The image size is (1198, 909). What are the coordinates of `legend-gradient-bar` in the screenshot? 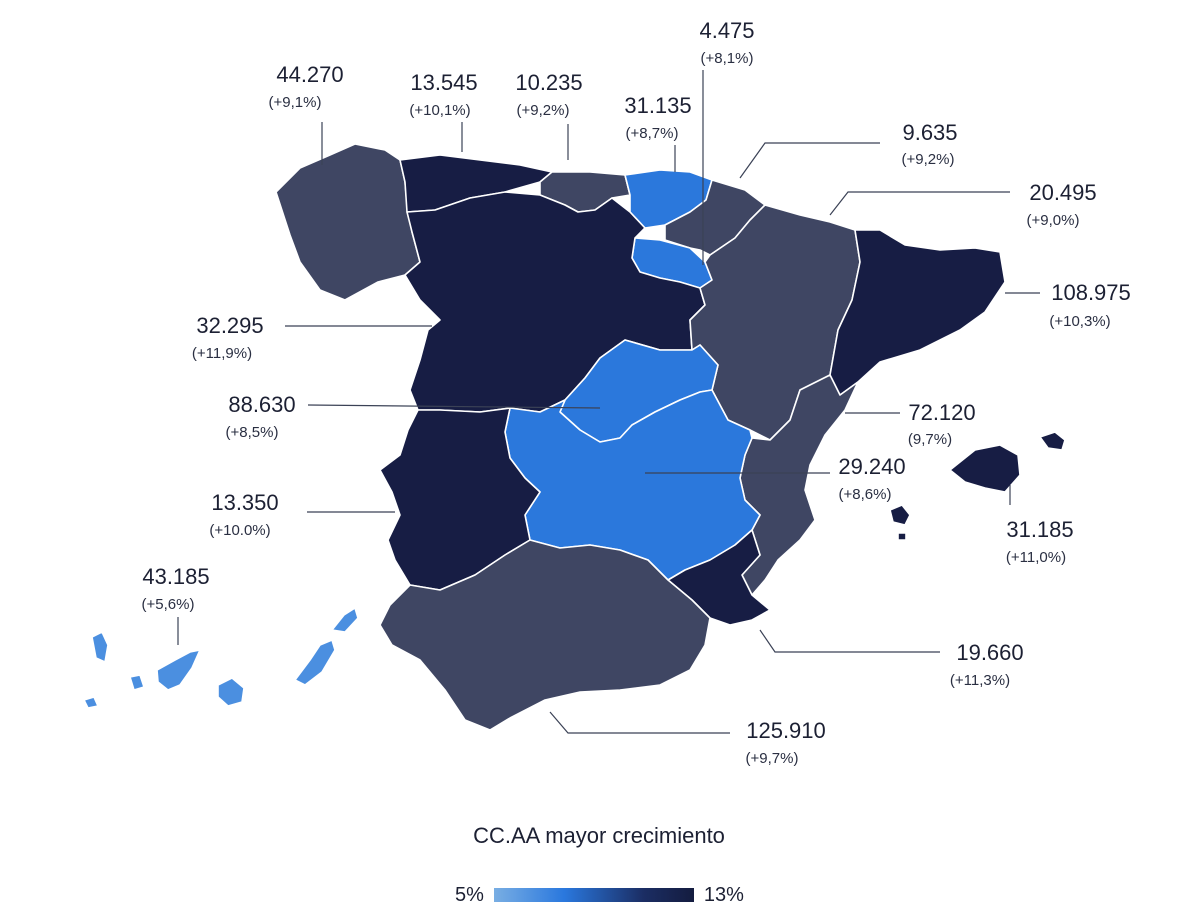 It's located at (593, 895).